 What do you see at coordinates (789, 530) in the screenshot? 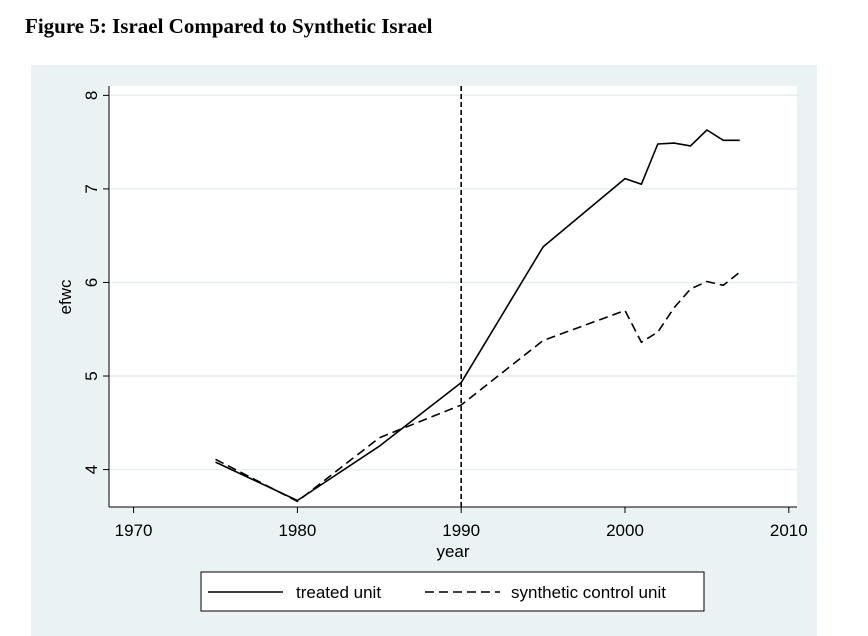
I see `x-tick-label: 2010` at bounding box center [789, 530].